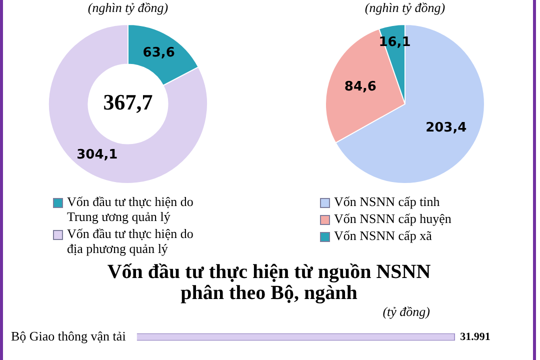  Describe the element at coordinates (269, 282) in the screenshot. I see `chart-title: Vốn đầu tư thực hiện từ nguồn NSNN phân theo Bộ, ngành` at that location.